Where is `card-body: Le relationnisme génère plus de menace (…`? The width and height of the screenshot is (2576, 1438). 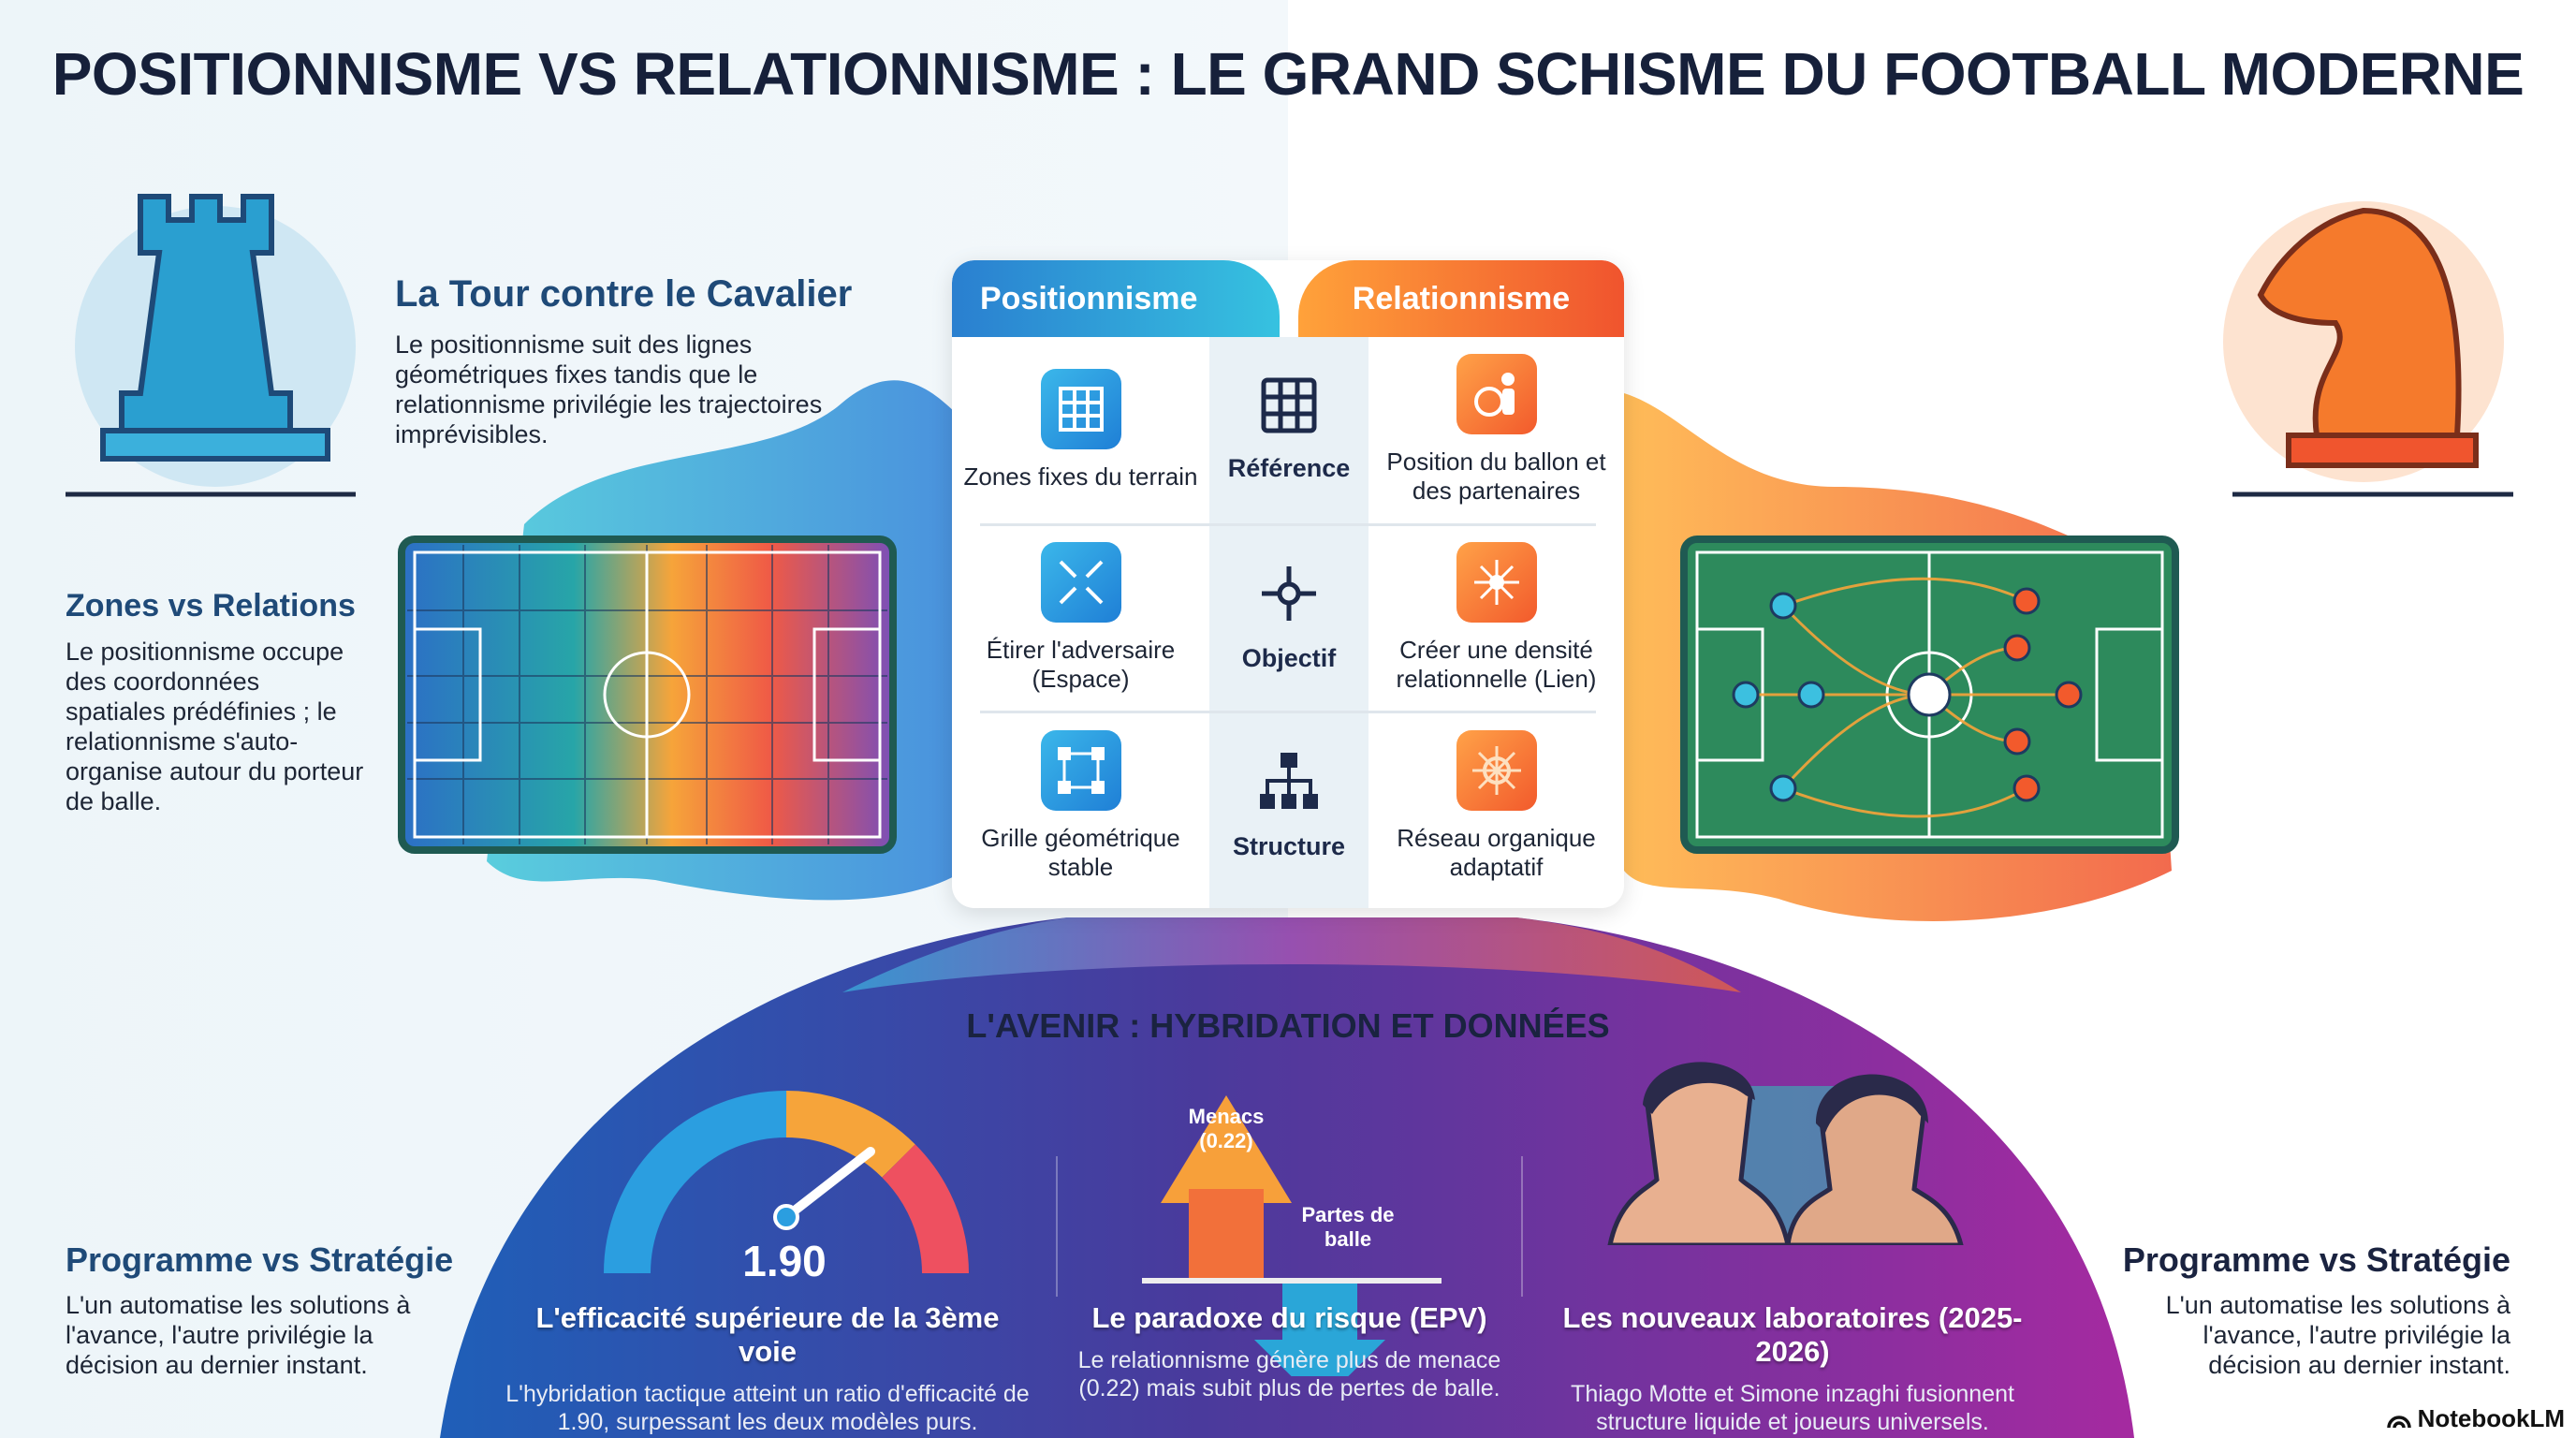 card-body: Le relationnisme génère plus de menace (… is located at coordinates (1289, 1374).